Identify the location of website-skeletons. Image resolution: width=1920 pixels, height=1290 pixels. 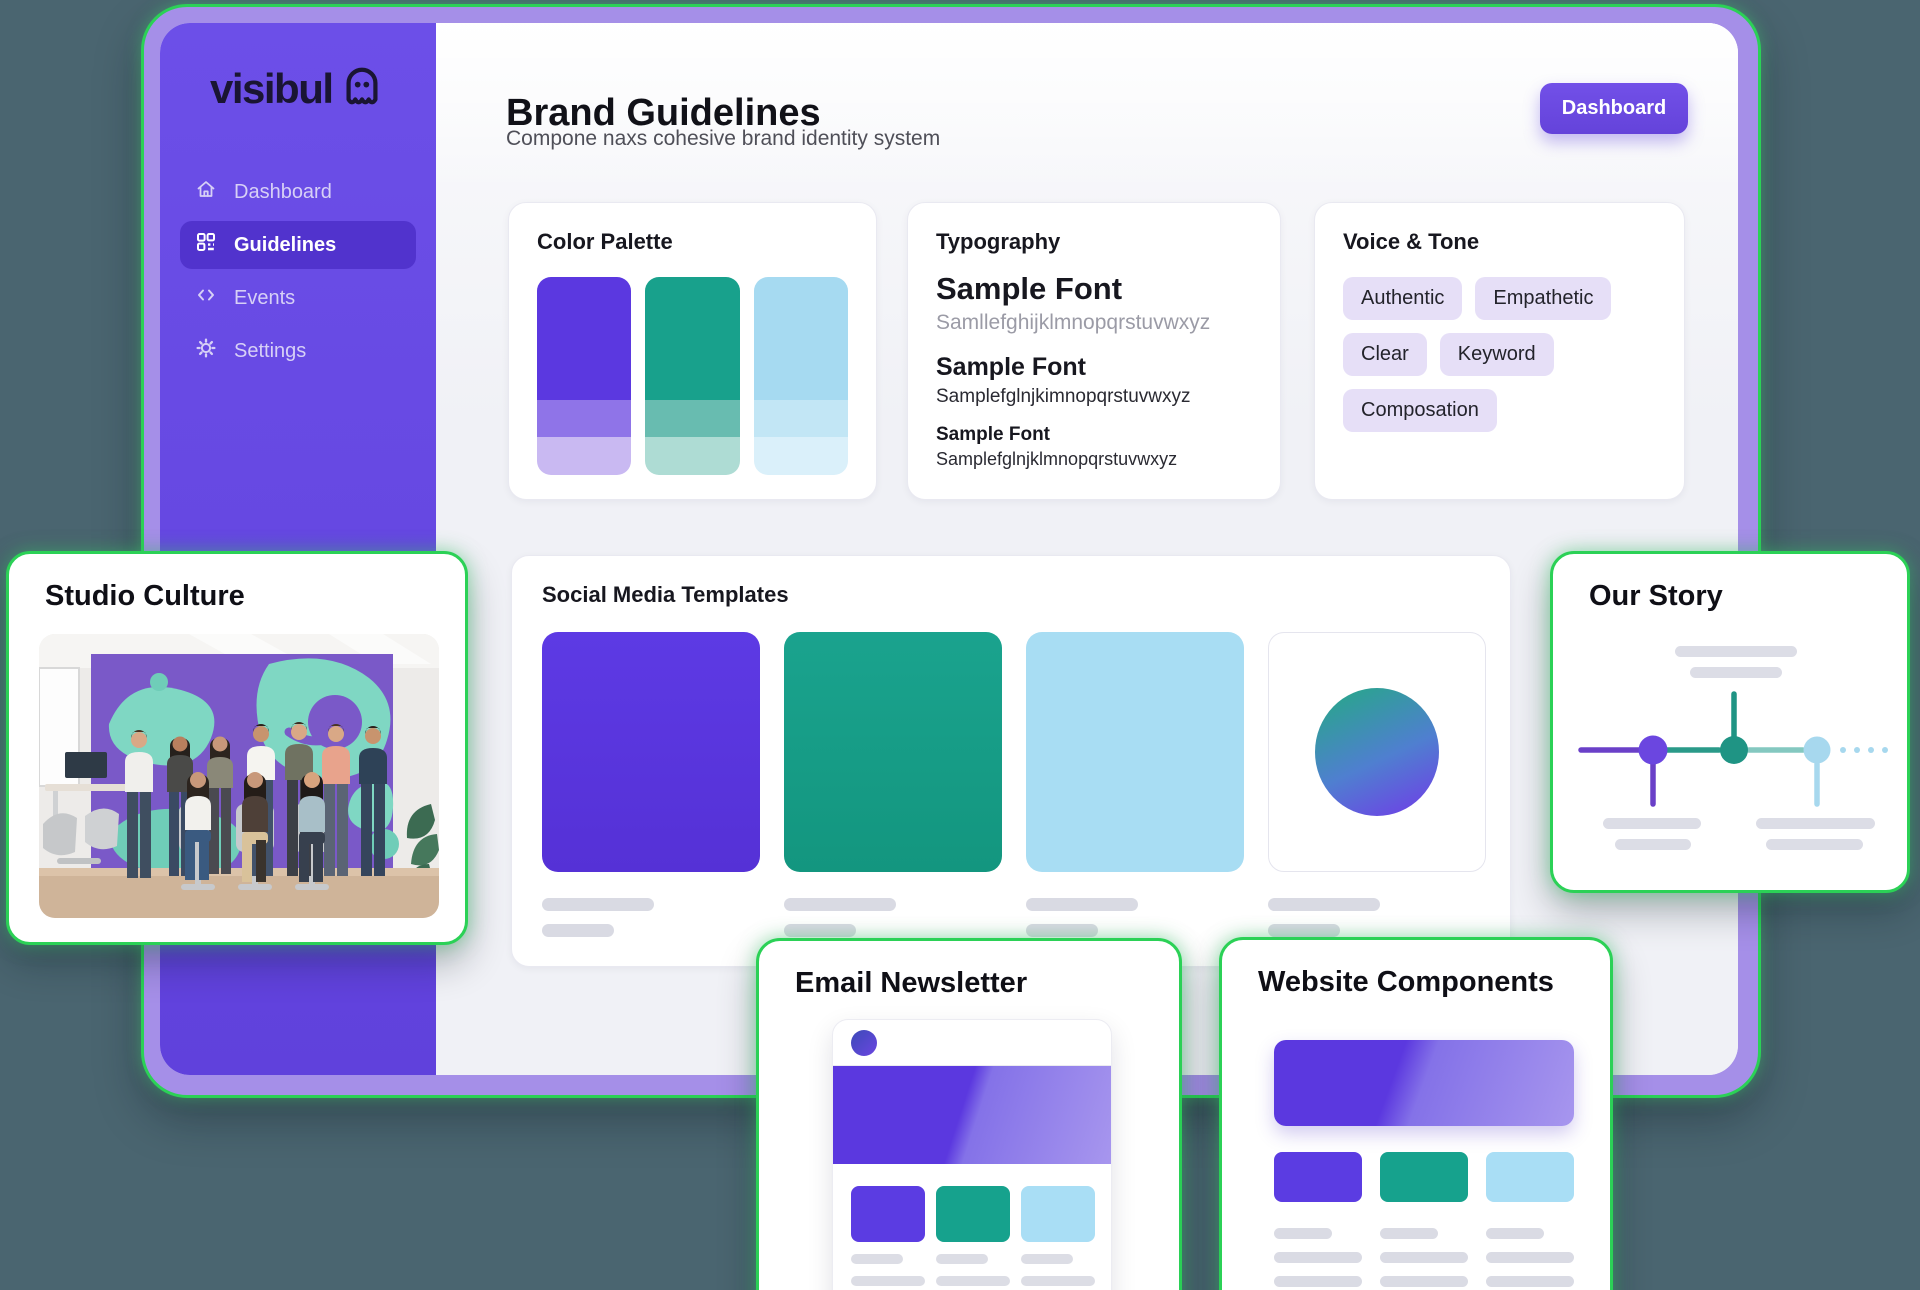
(1424, 1259).